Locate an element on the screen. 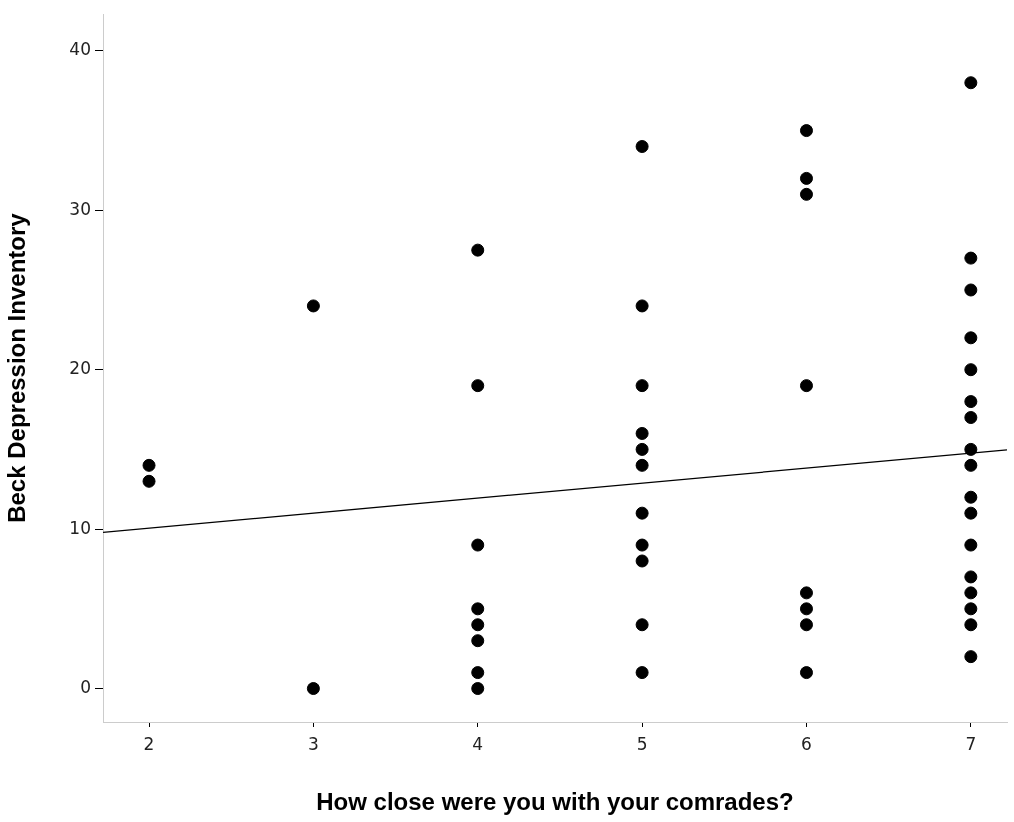 This screenshot has height=822, width=1014. y-tick-label: 40 is located at coordinates (80, 49).